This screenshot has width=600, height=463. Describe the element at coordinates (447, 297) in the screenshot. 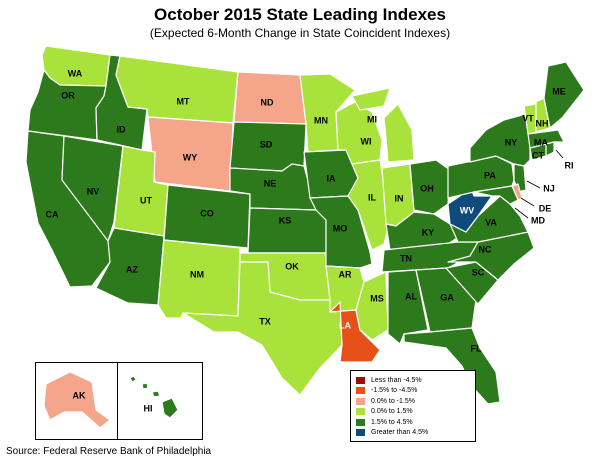

I see `state-label-ga: GA` at that location.